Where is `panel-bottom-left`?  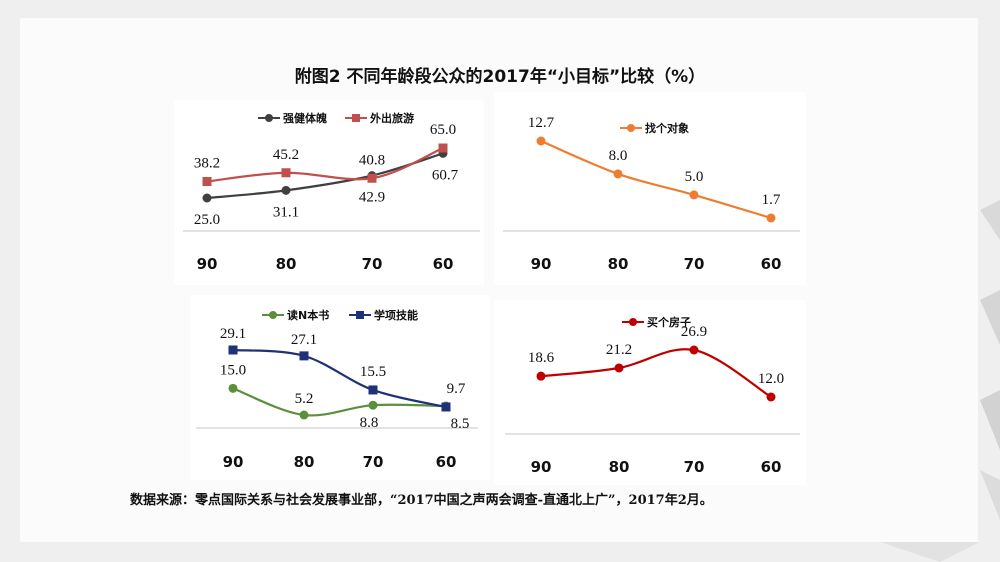 panel-bottom-left is located at coordinates (340, 387).